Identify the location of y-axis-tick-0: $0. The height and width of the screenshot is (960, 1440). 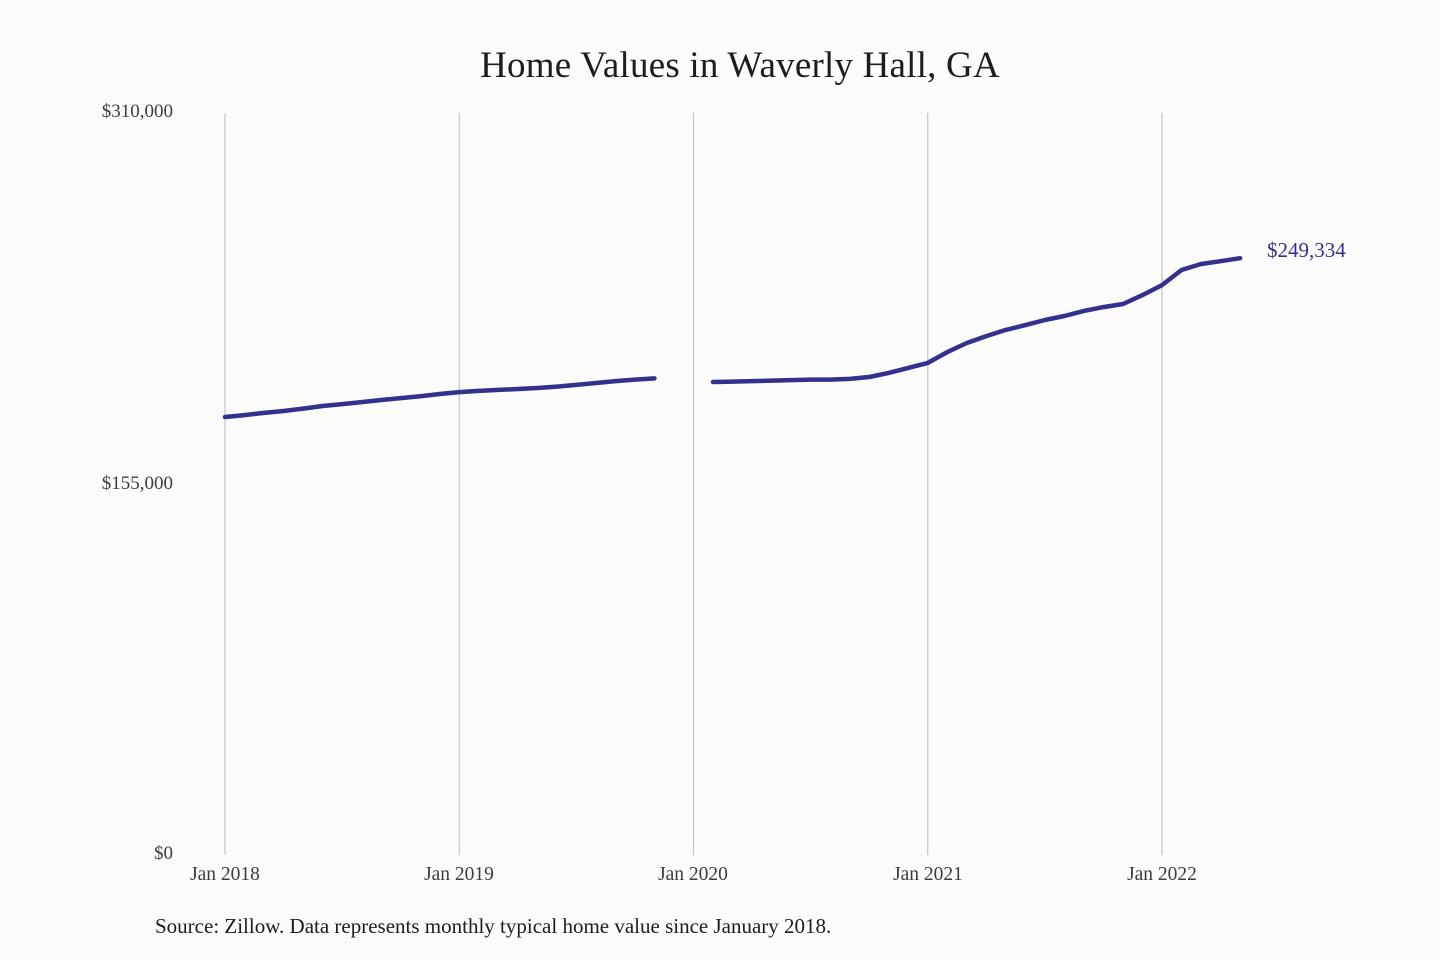
(163, 853).